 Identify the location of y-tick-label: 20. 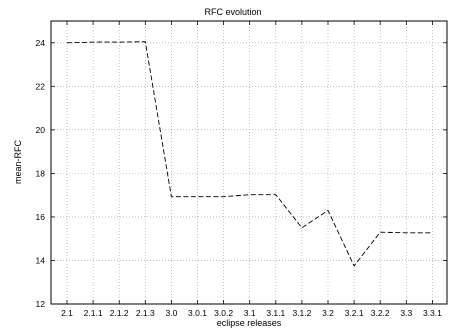
(41, 130).